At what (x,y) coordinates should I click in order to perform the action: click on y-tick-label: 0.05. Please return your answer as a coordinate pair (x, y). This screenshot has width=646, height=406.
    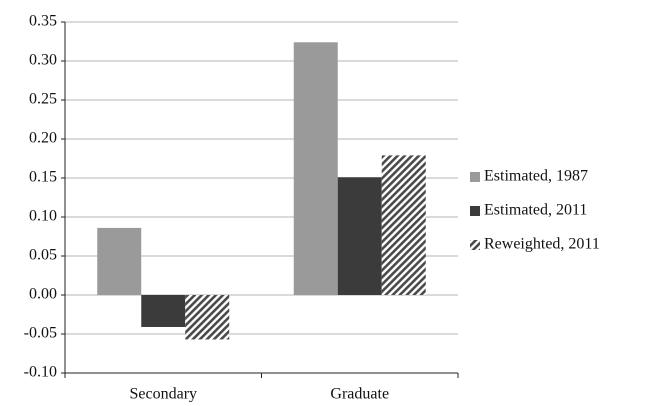
    Looking at the image, I should click on (43, 255).